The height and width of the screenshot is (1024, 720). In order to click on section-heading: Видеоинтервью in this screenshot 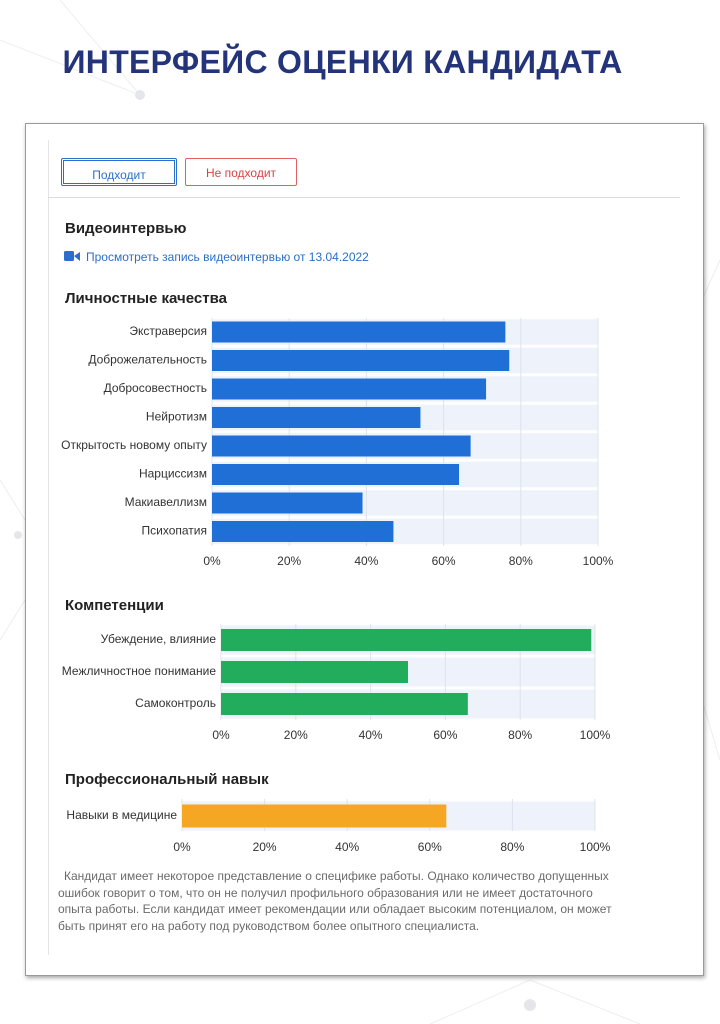, I will do `click(126, 228)`.